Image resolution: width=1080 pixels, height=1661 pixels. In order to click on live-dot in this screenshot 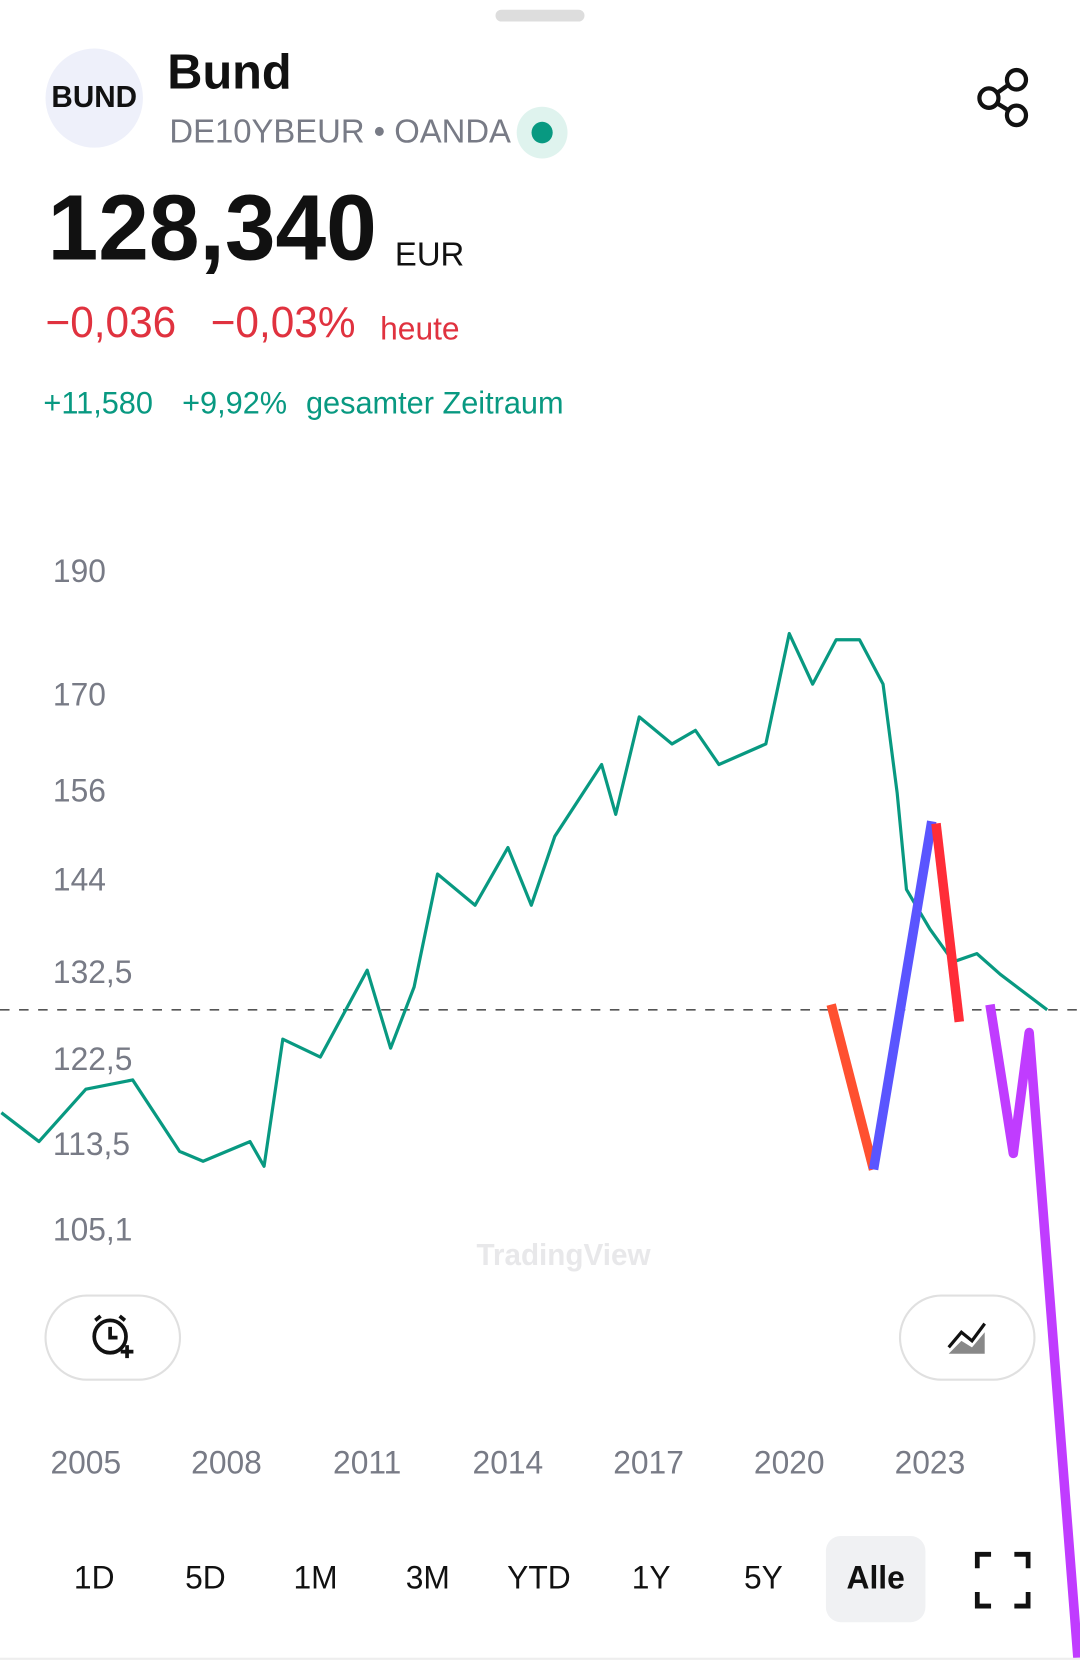, I will do `click(542, 132)`.